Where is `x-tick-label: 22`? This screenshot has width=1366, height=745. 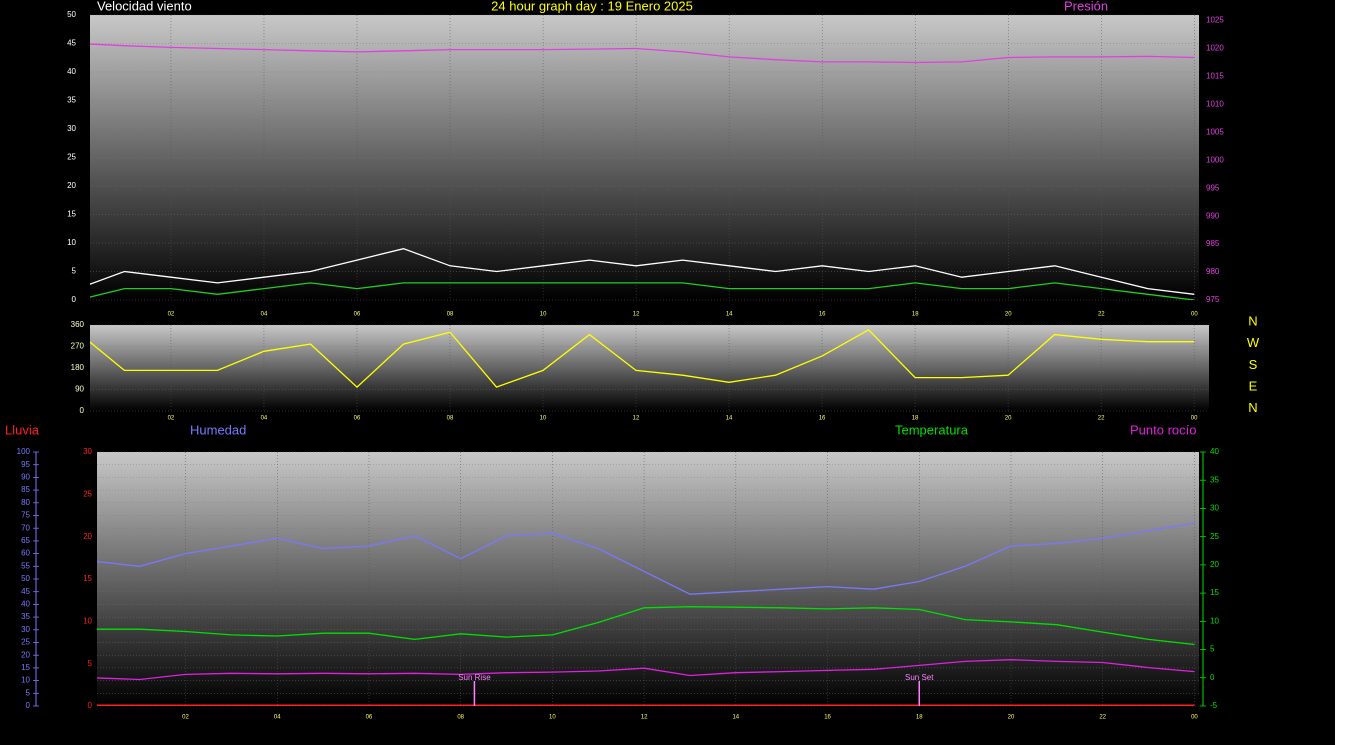 x-tick-label: 22 is located at coordinates (1102, 718).